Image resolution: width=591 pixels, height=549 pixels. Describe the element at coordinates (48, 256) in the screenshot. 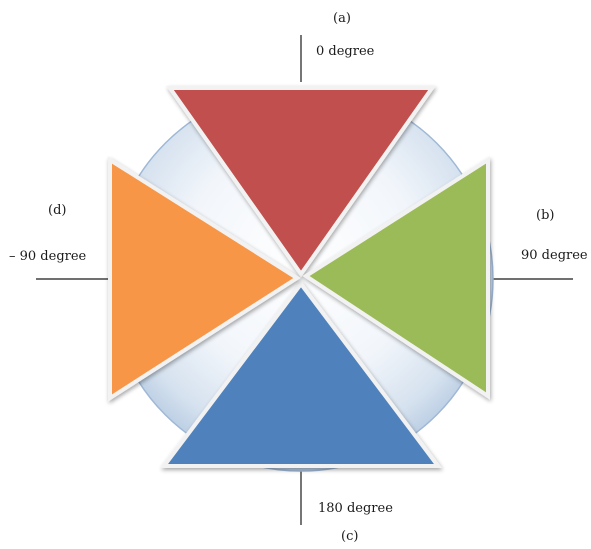

I see `angle-label-left: – 90 degree` at that location.